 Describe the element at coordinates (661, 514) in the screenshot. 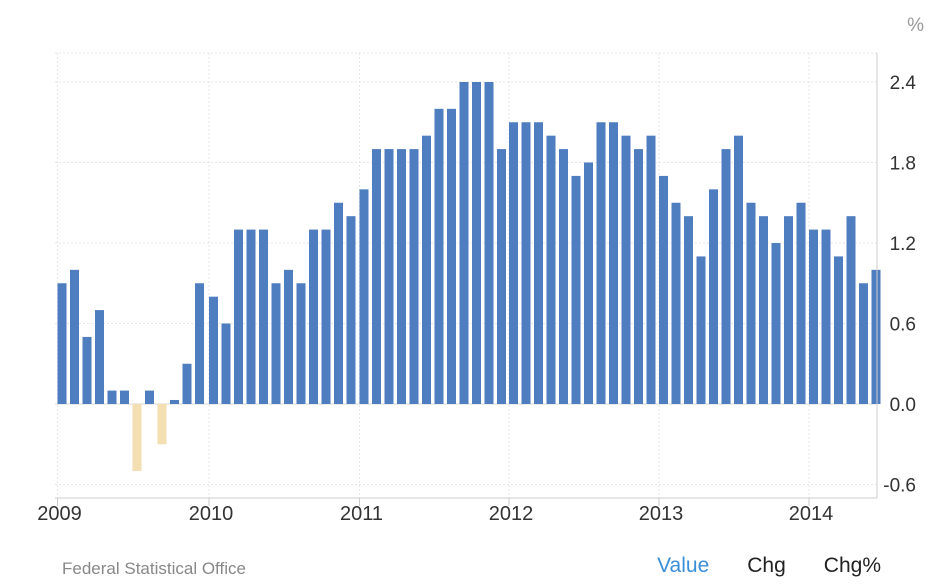

I see `x-tick-label: 2013` at that location.